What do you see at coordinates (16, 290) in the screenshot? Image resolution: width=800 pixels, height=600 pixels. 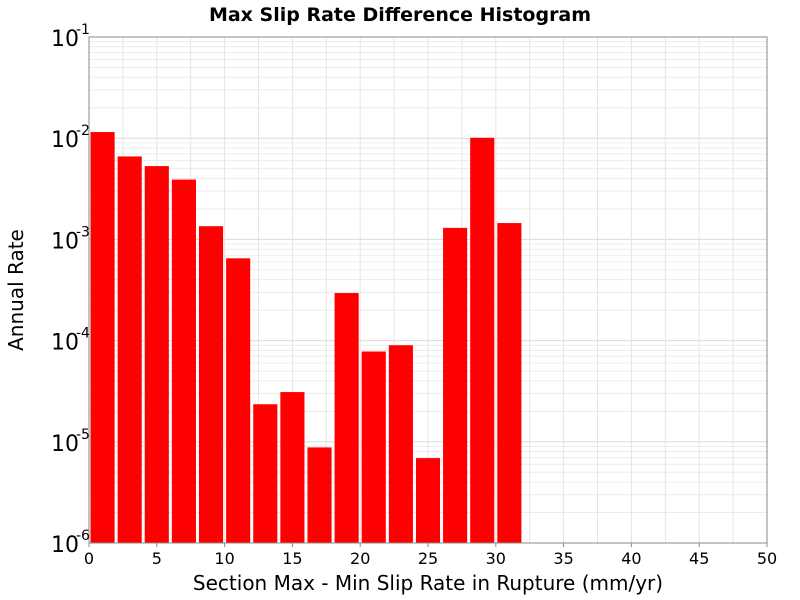 I see `y-axis-label: Annual Rate` at bounding box center [16, 290].